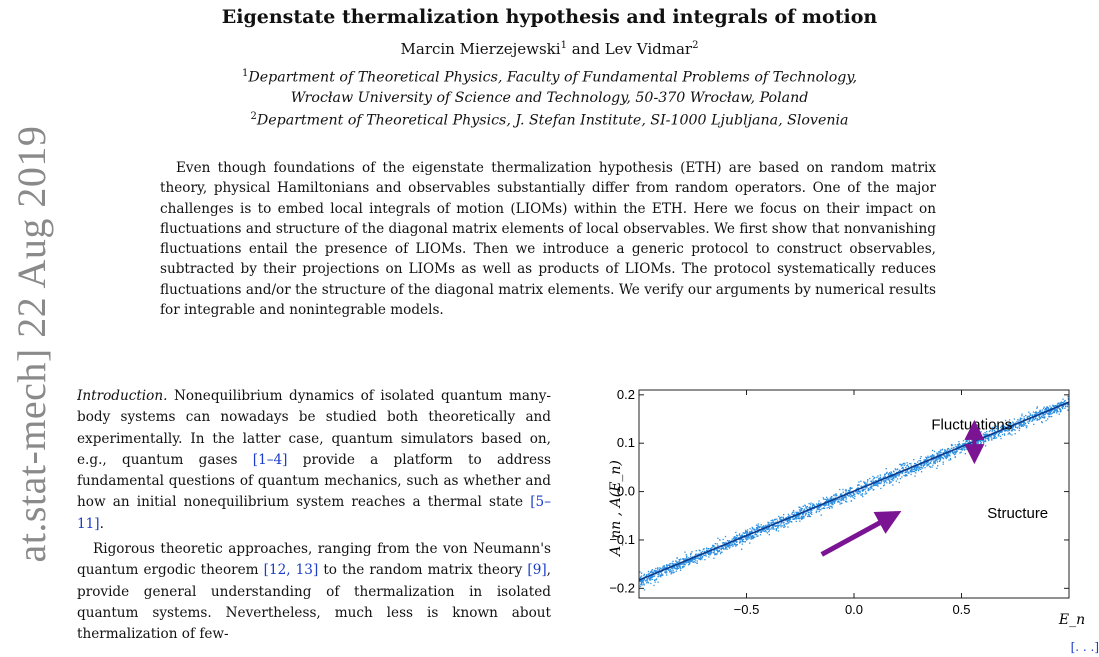 The height and width of the screenshot is (657, 1099). I want to click on y-tick-label: 0.0, so click(626, 491).